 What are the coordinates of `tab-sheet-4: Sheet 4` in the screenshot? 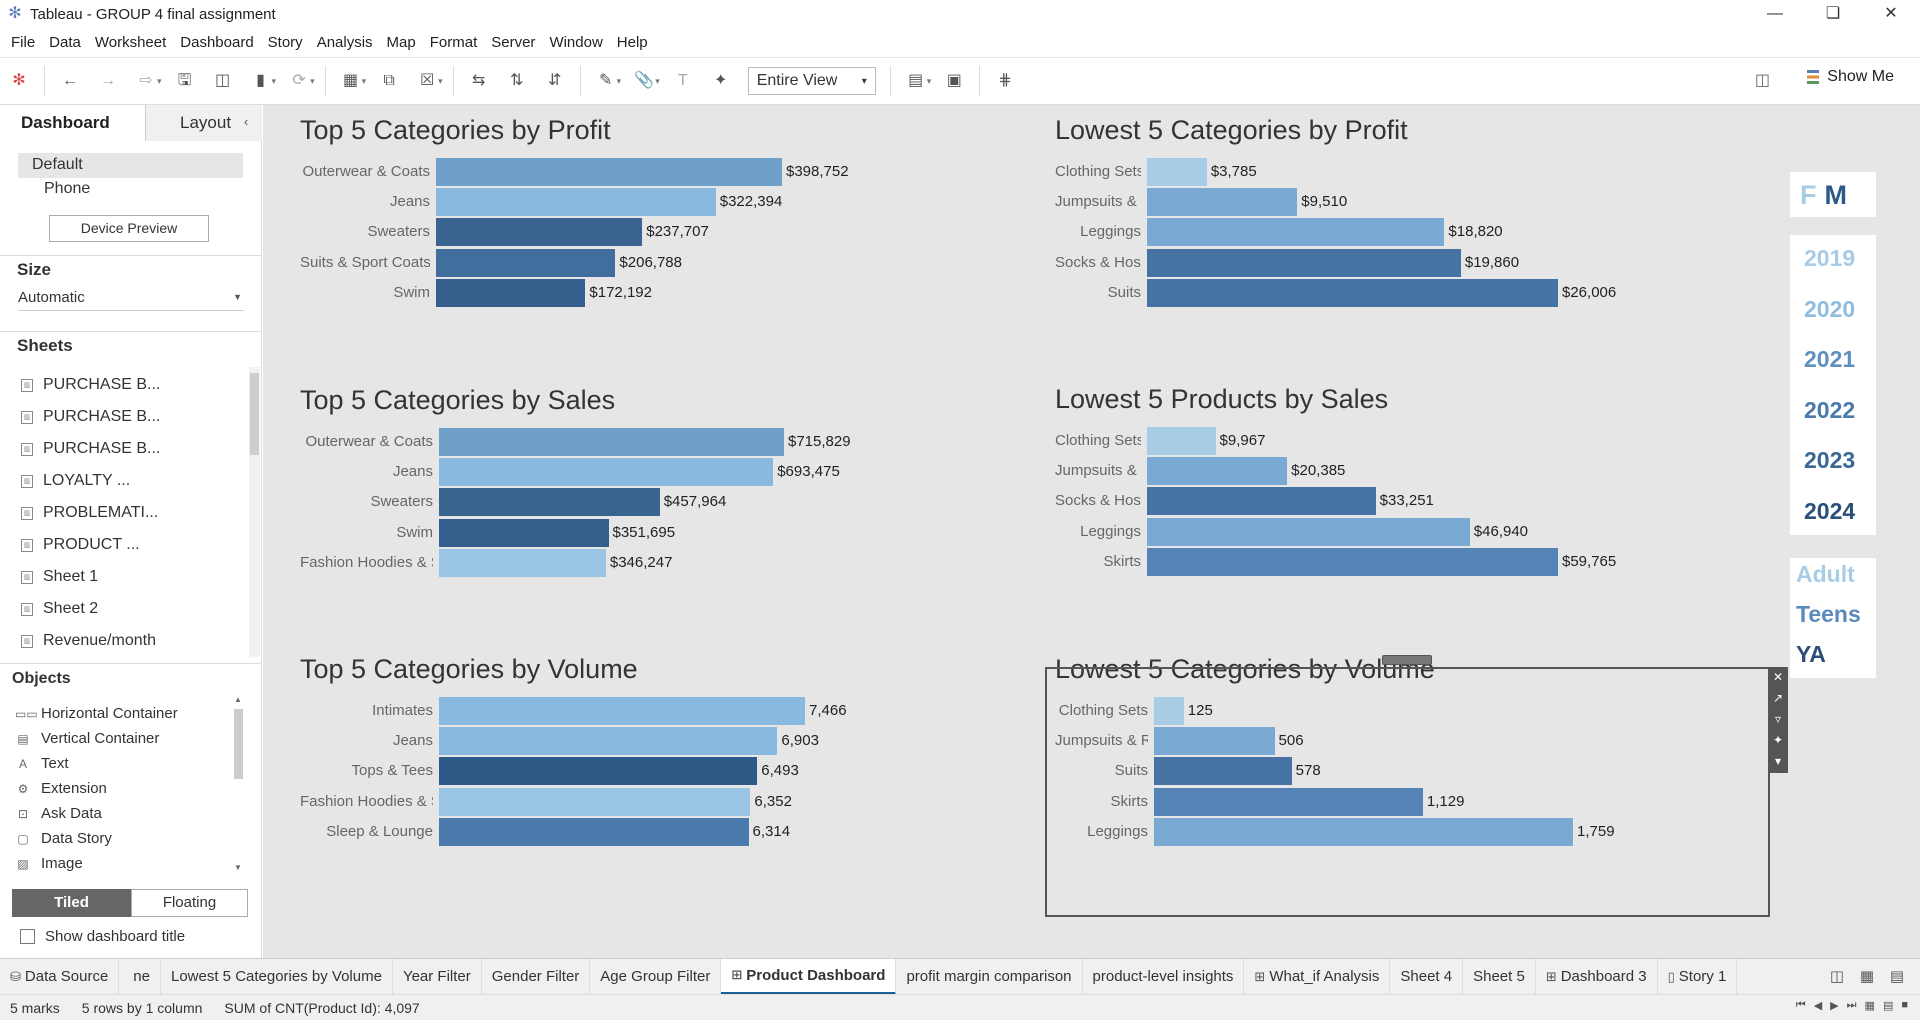 It's located at (1427, 976).